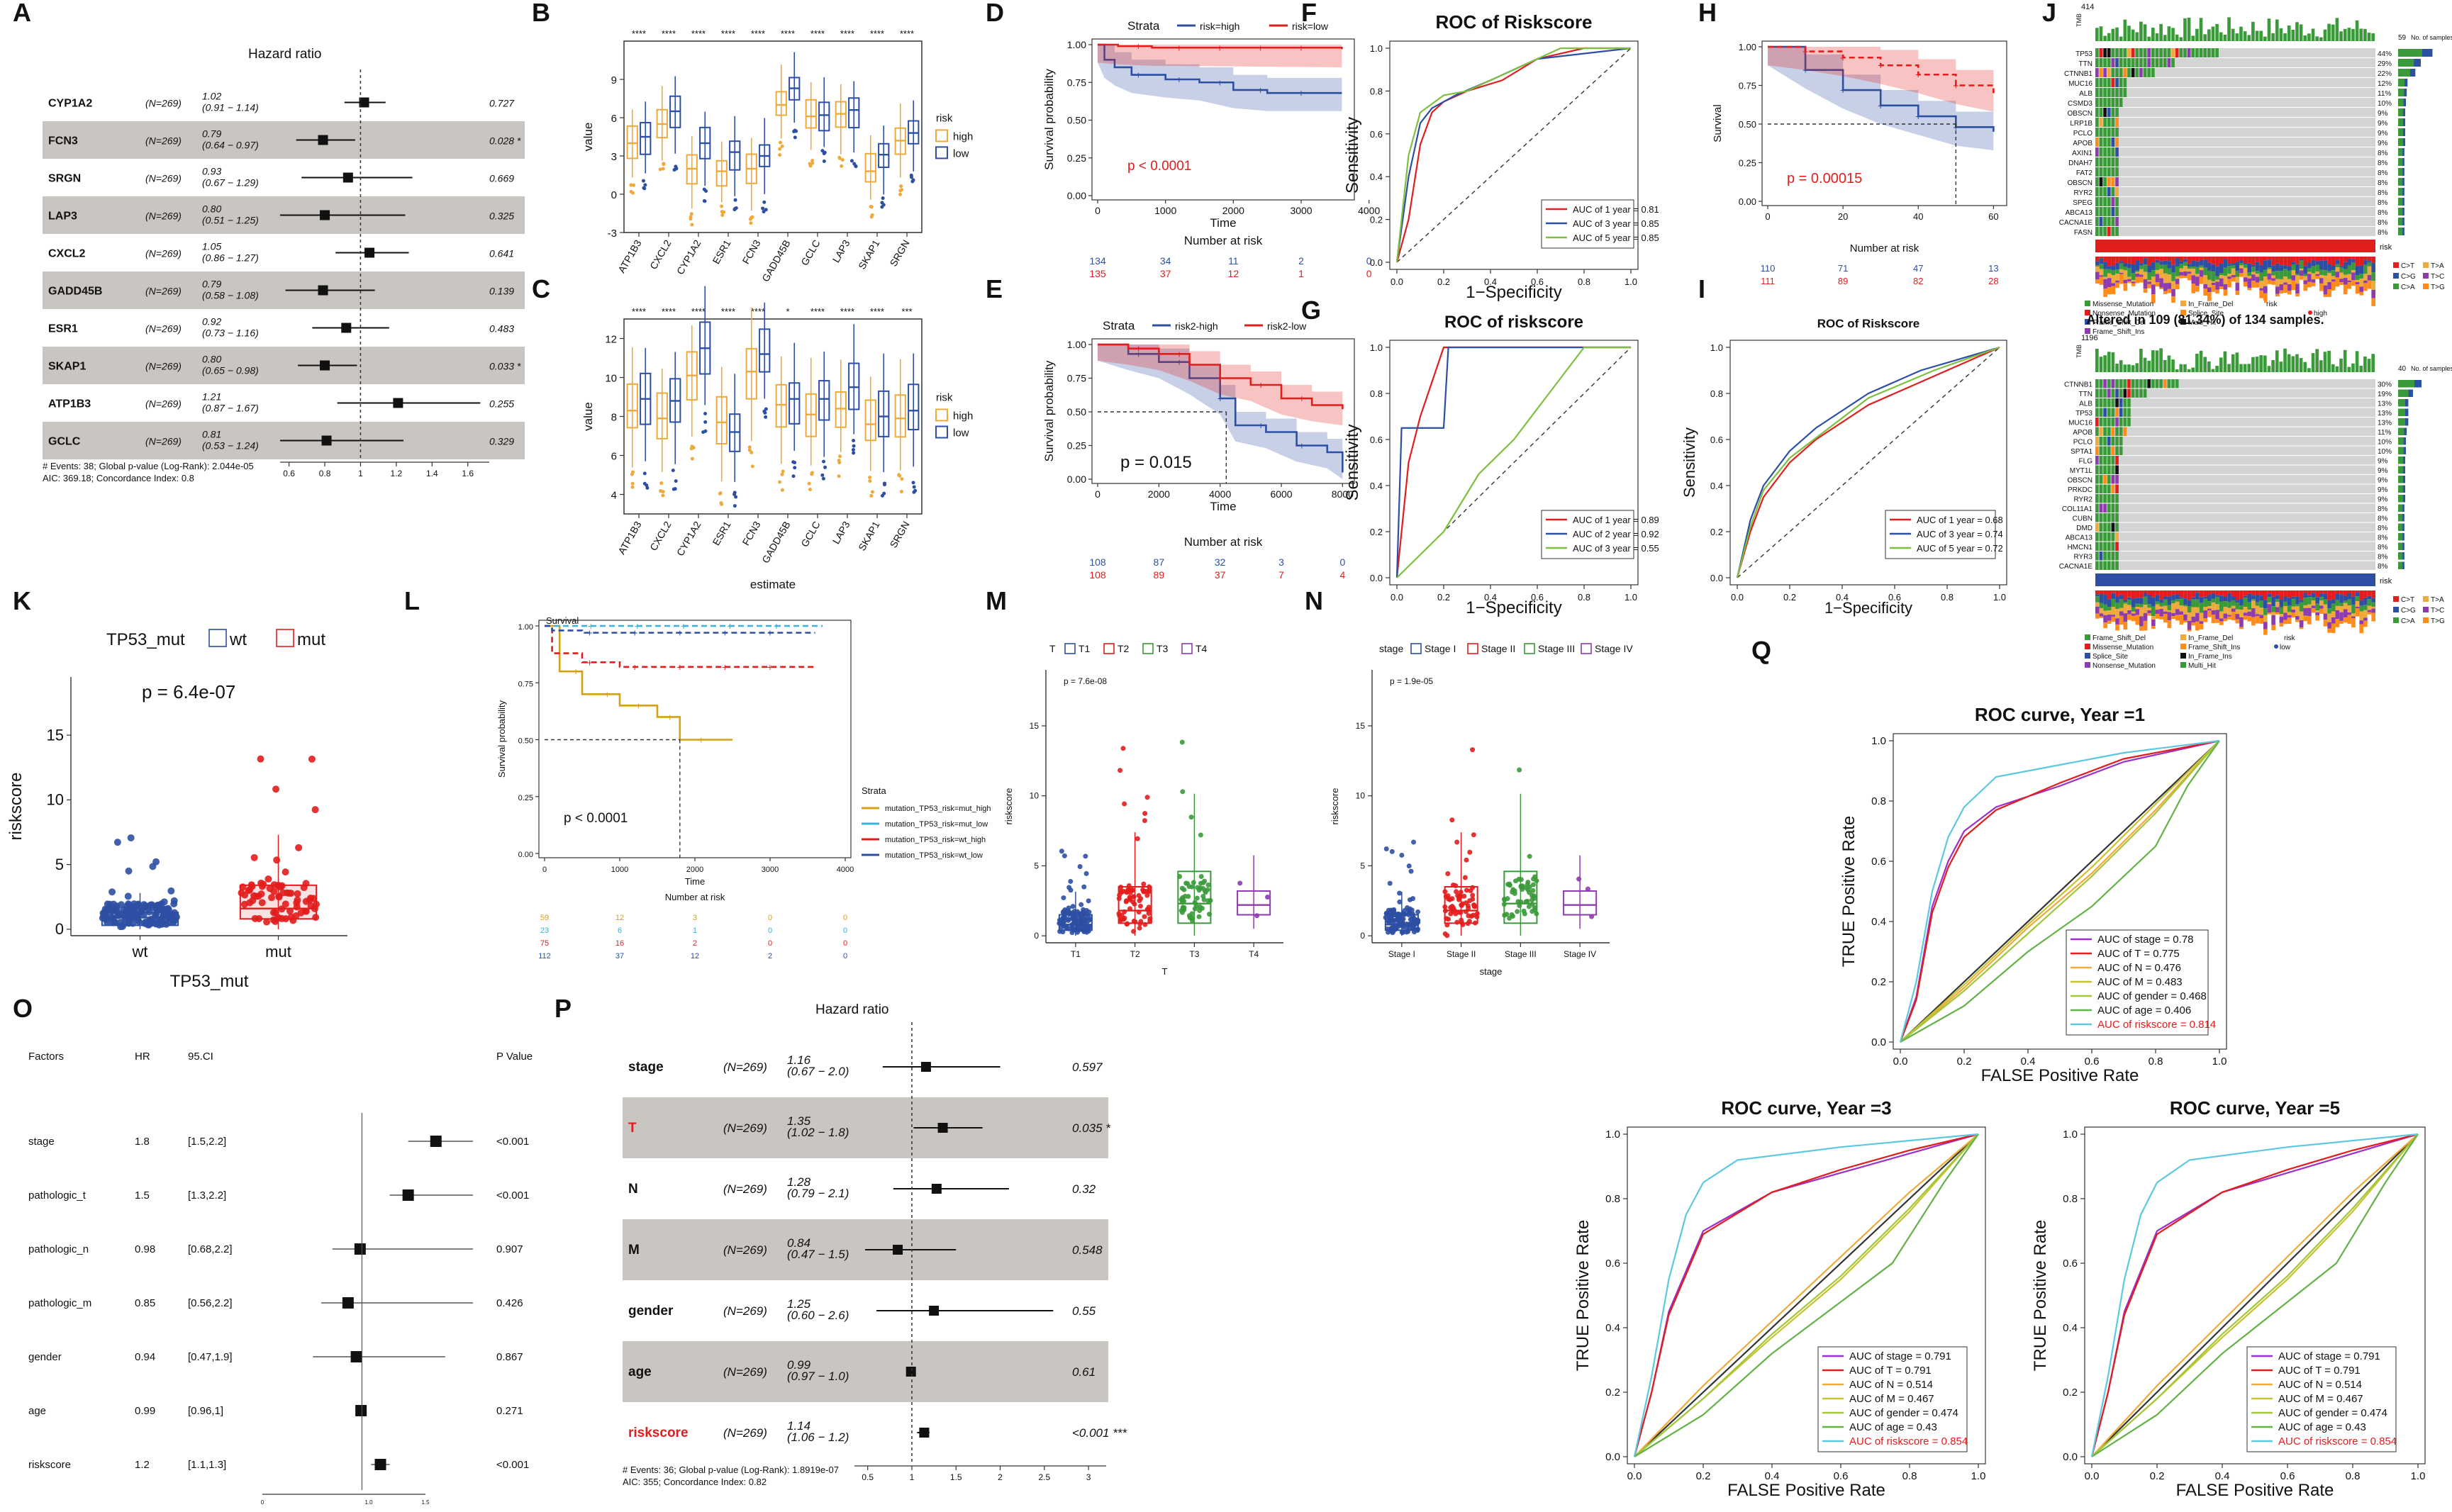 The width and height of the screenshot is (2452, 1512). What do you see at coordinates (771, 870) in the screenshot?
I see `x-tick-label: 3000` at bounding box center [771, 870].